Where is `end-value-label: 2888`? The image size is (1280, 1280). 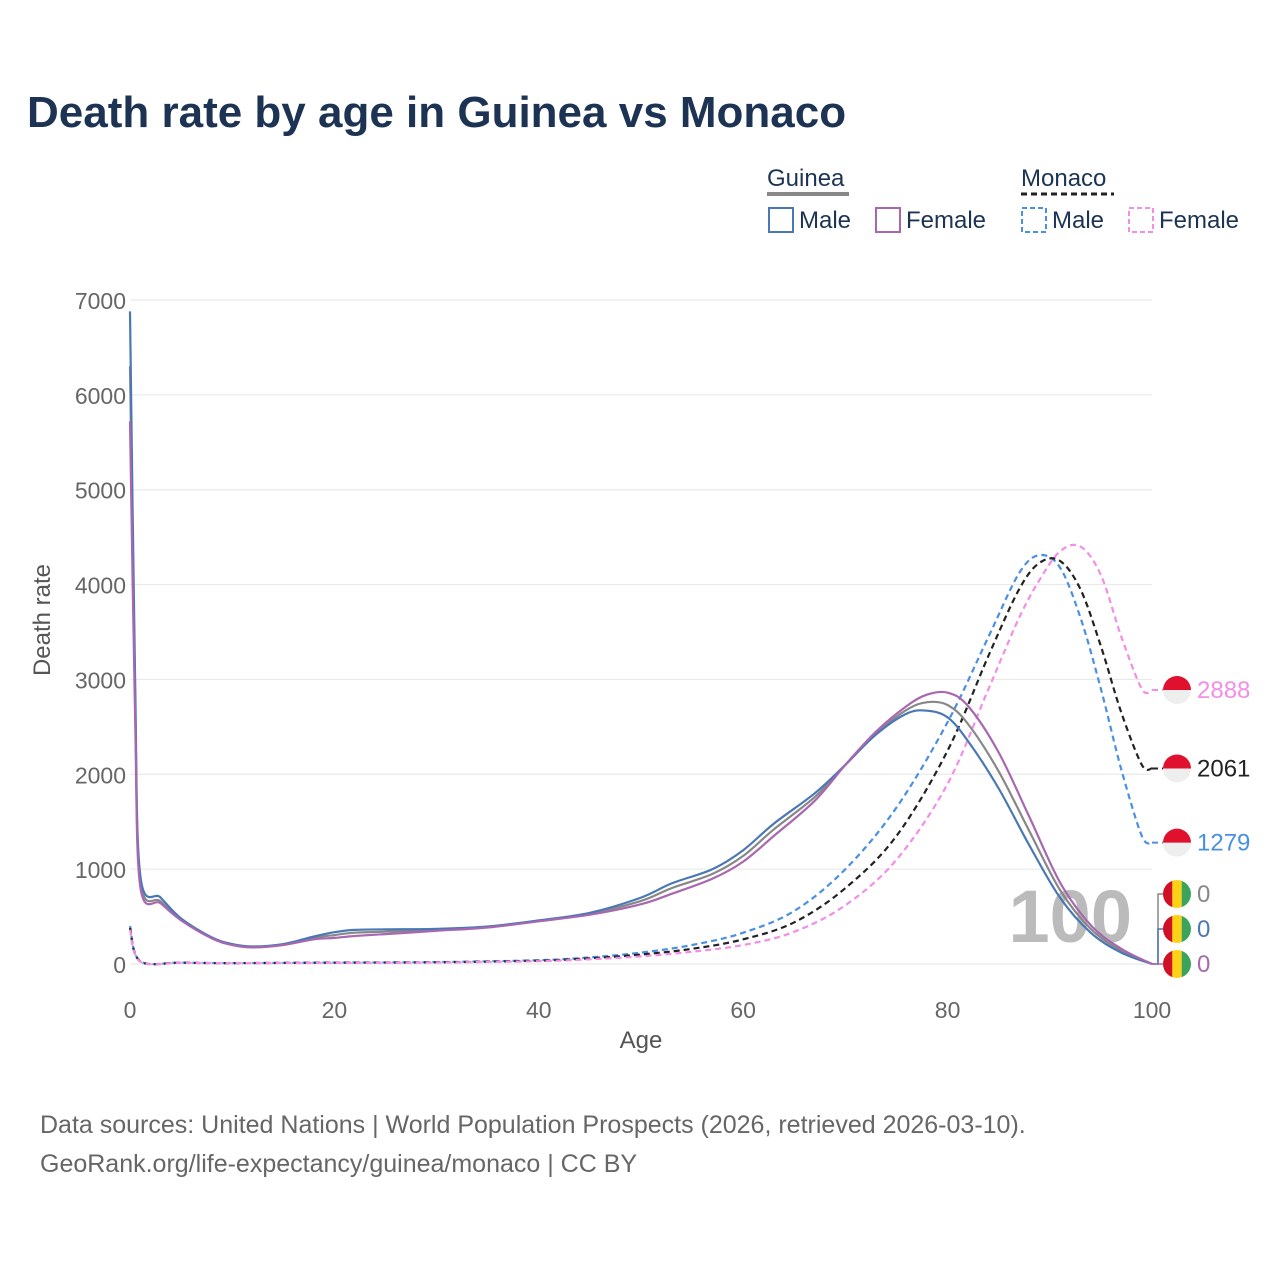 end-value-label: 2888 is located at coordinates (1223, 690).